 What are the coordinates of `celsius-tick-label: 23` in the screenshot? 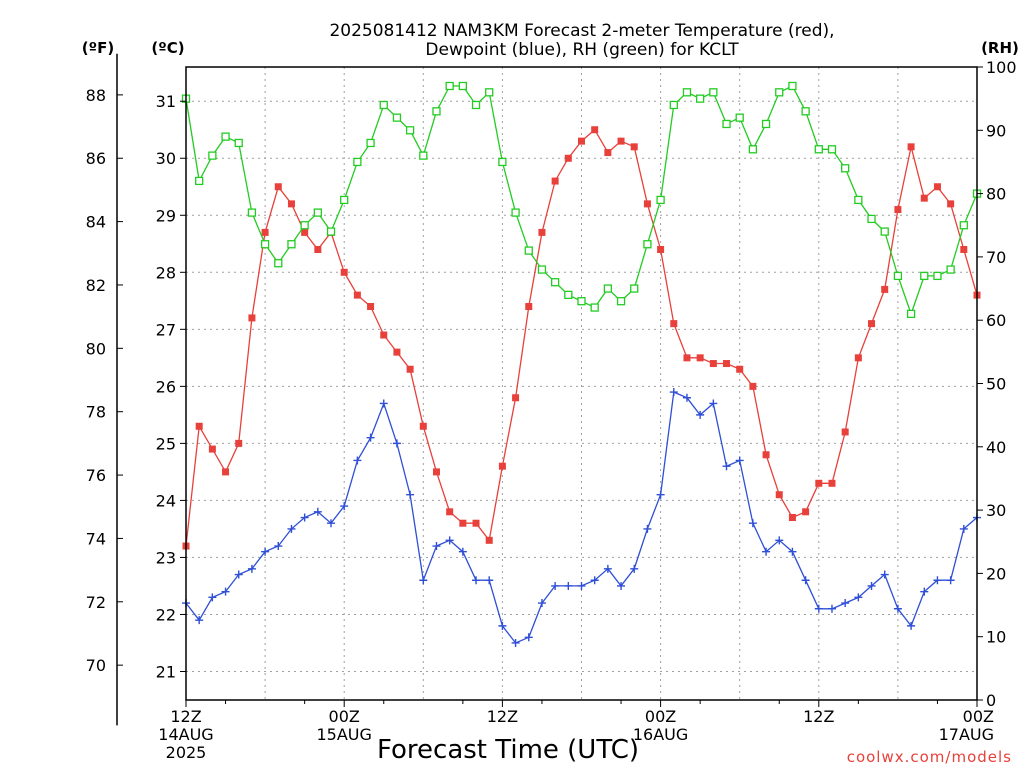 It's located at (166, 557).